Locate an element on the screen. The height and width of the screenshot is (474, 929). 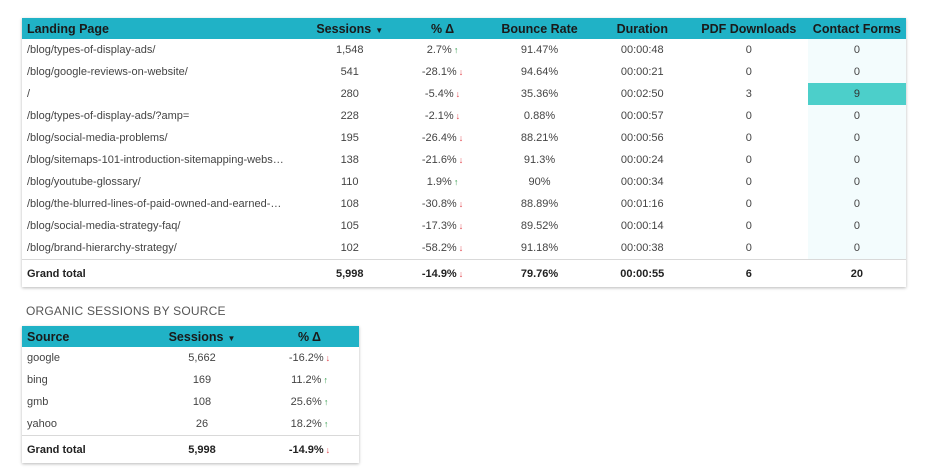
col-header-source: Source is located at coordinates (83, 336).